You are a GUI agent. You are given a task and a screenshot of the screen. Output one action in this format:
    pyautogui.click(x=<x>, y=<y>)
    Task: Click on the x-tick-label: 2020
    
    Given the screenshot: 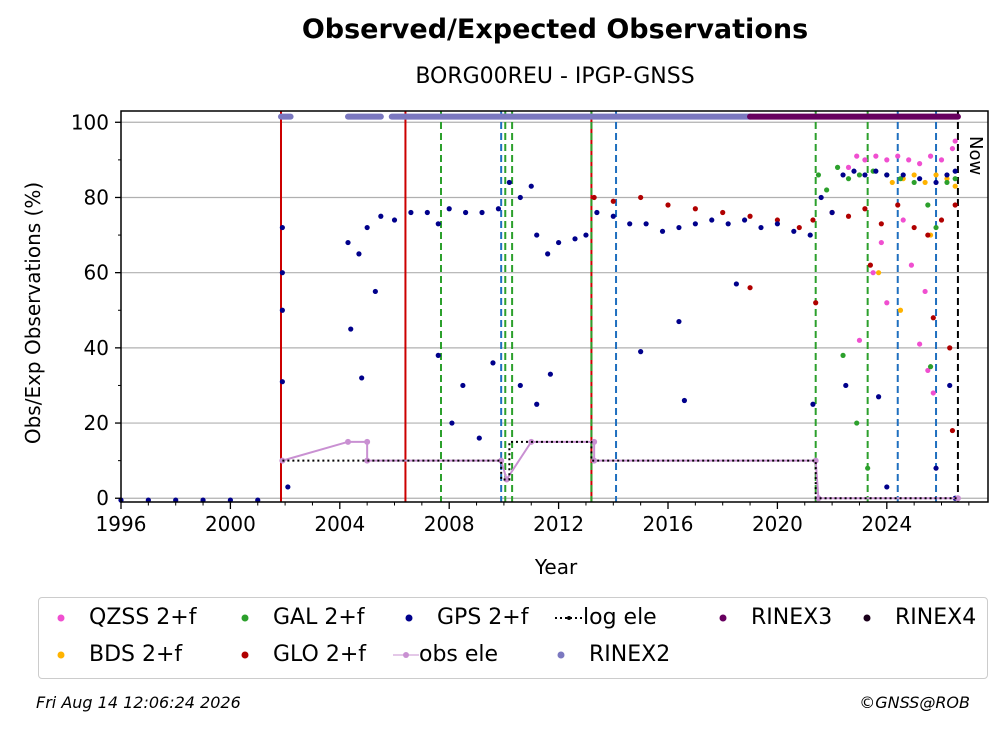 What is the action you would take?
    pyautogui.click(x=777, y=524)
    